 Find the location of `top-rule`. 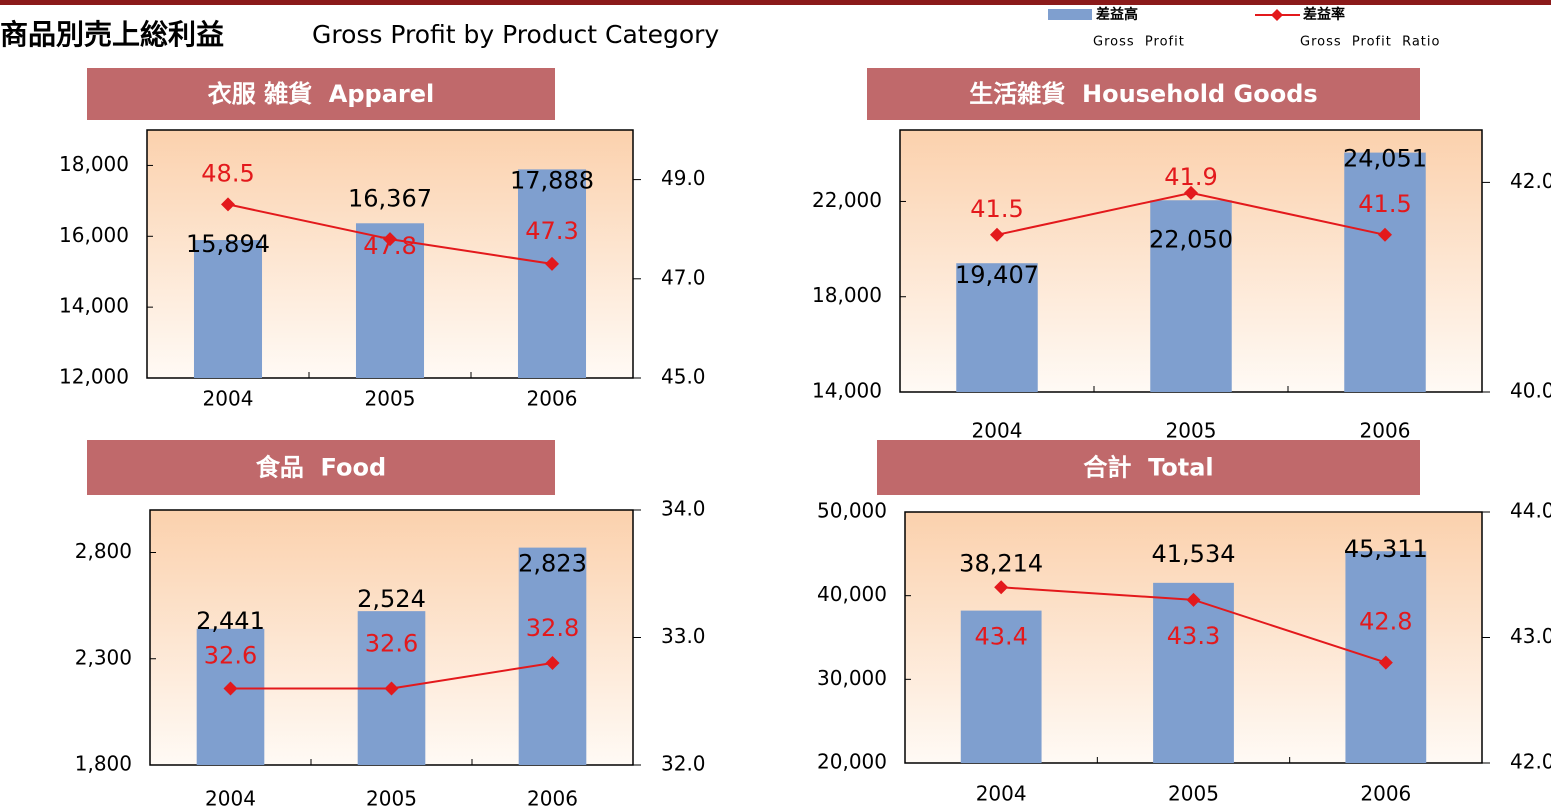

top-rule is located at coordinates (775, 2).